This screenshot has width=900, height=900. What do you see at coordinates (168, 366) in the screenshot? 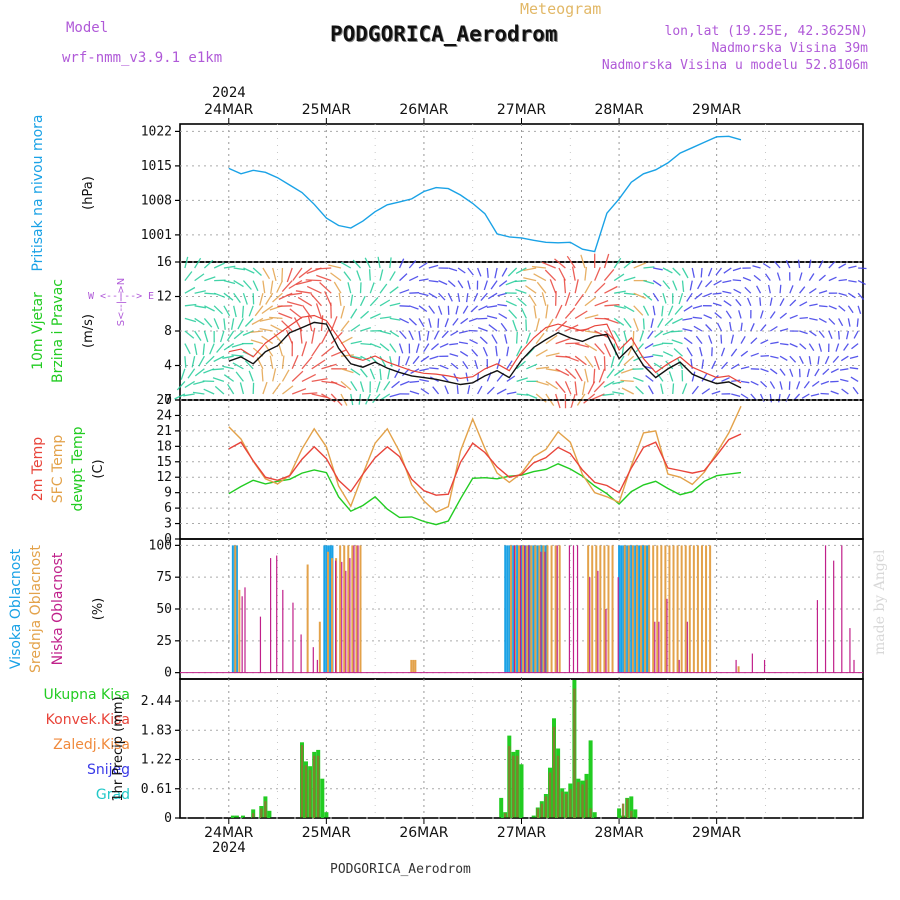
I see `ytick-label-1-1: 4` at bounding box center [168, 366].